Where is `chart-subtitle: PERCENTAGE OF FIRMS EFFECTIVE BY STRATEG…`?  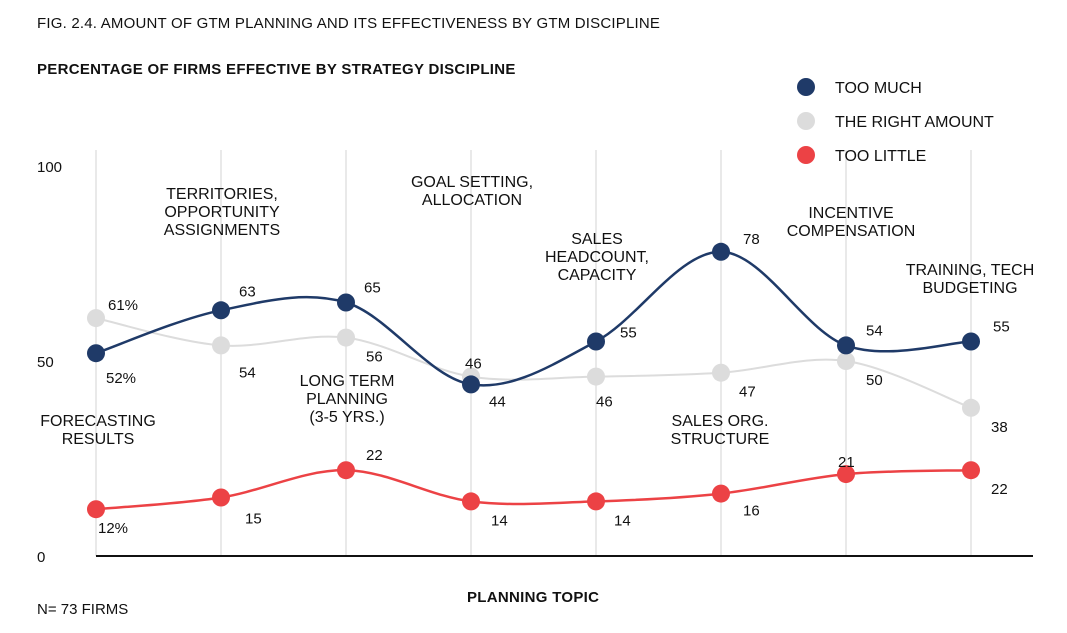
chart-subtitle: PERCENTAGE OF FIRMS EFFECTIVE BY STRATEG… is located at coordinates (276, 69).